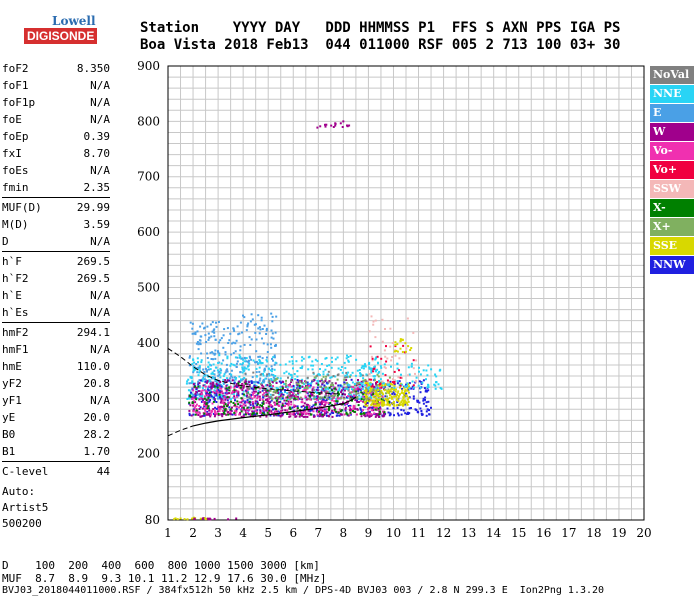 The width and height of the screenshot is (700, 600). I want to click on param-row: foF1 N/A, so click(56, 85).